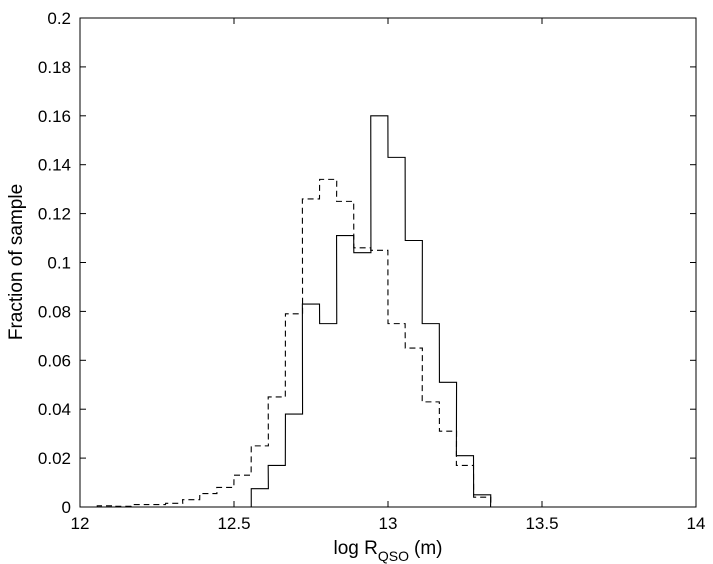 This screenshot has height=564, width=713. What do you see at coordinates (16, 262) in the screenshot?
I see `y-axis-label: Fraction of sample` at bounding box center [16, 262].